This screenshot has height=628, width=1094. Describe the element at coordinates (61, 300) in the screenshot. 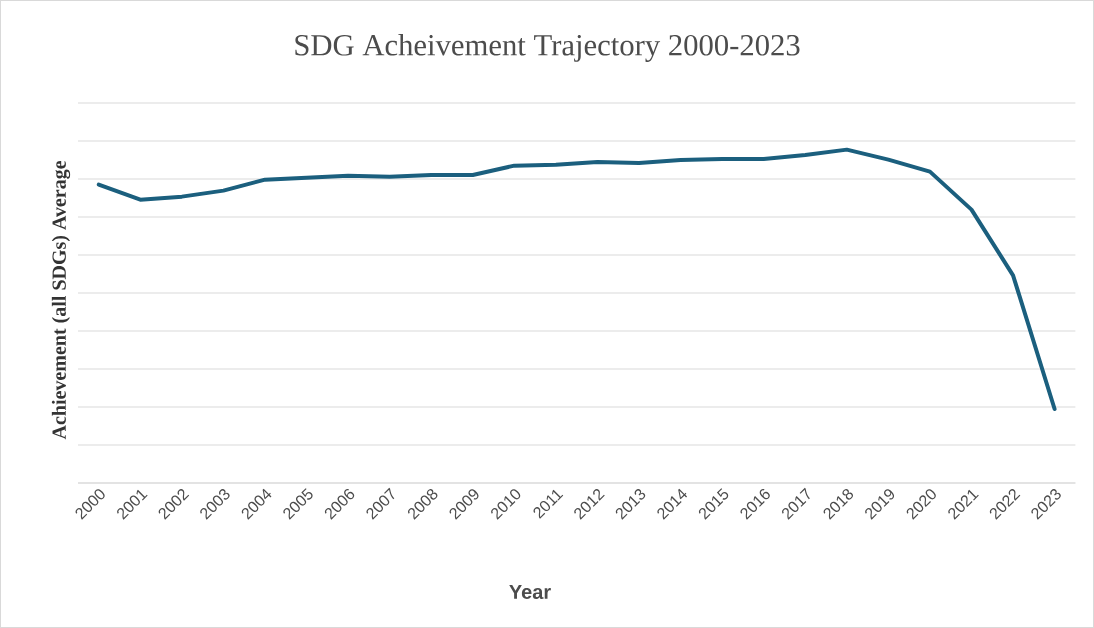

I see `y-axis-title: Achievement (all SDGs) Average` at that location.